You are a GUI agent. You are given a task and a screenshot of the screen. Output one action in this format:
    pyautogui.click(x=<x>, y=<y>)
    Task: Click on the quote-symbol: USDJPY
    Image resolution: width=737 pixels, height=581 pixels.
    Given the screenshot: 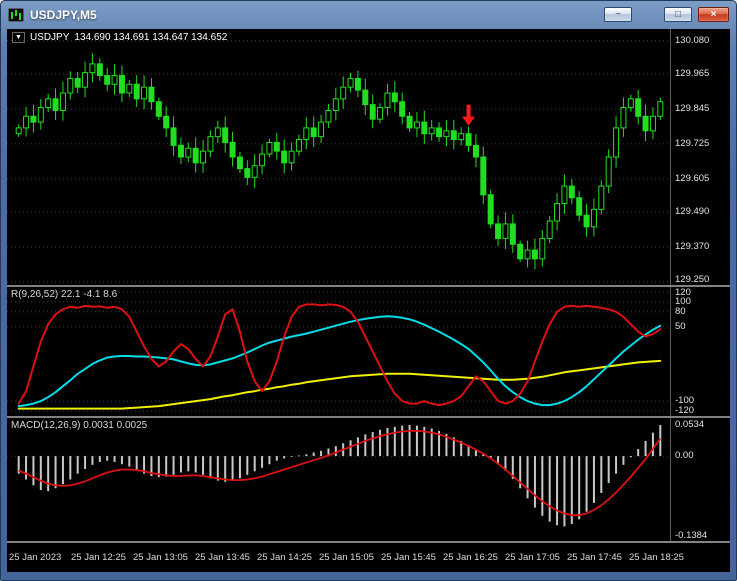 What is the action you would take?
    pyautogui.click(x=49, y=37)
    